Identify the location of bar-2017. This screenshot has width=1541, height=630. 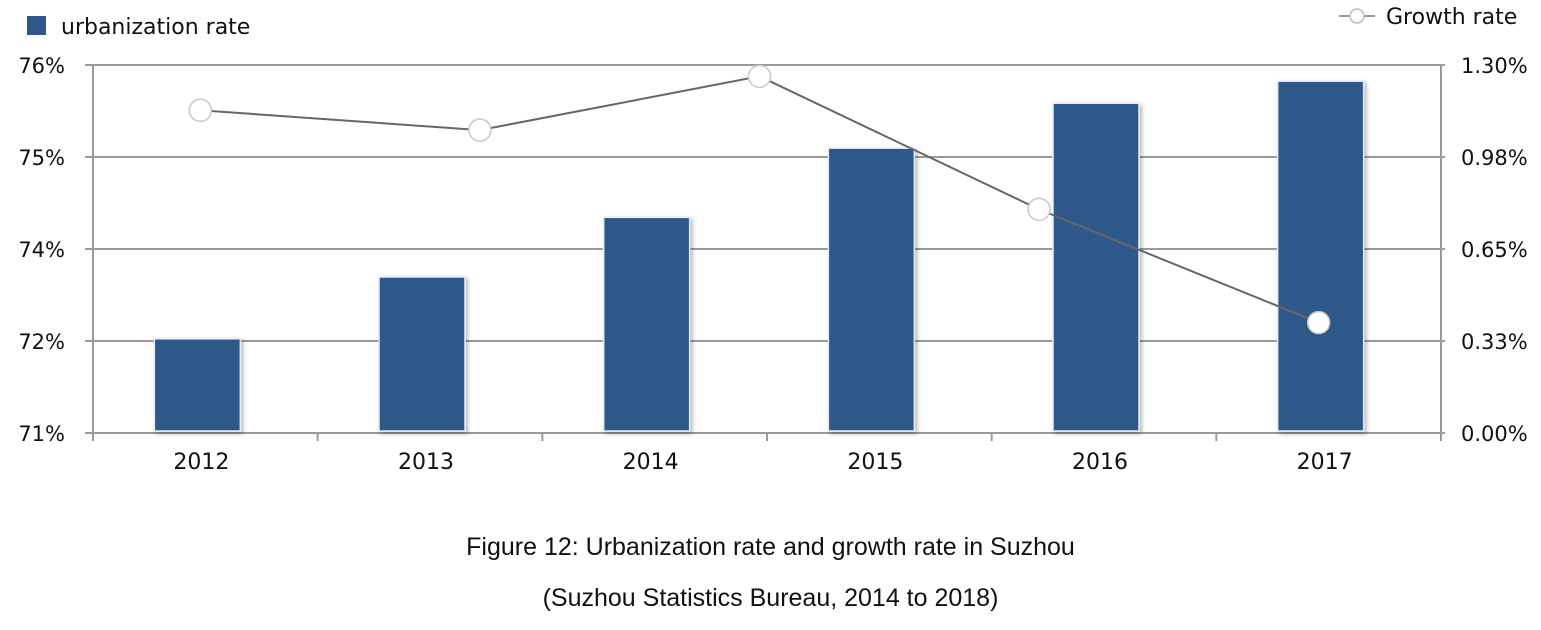
(1320, 256).